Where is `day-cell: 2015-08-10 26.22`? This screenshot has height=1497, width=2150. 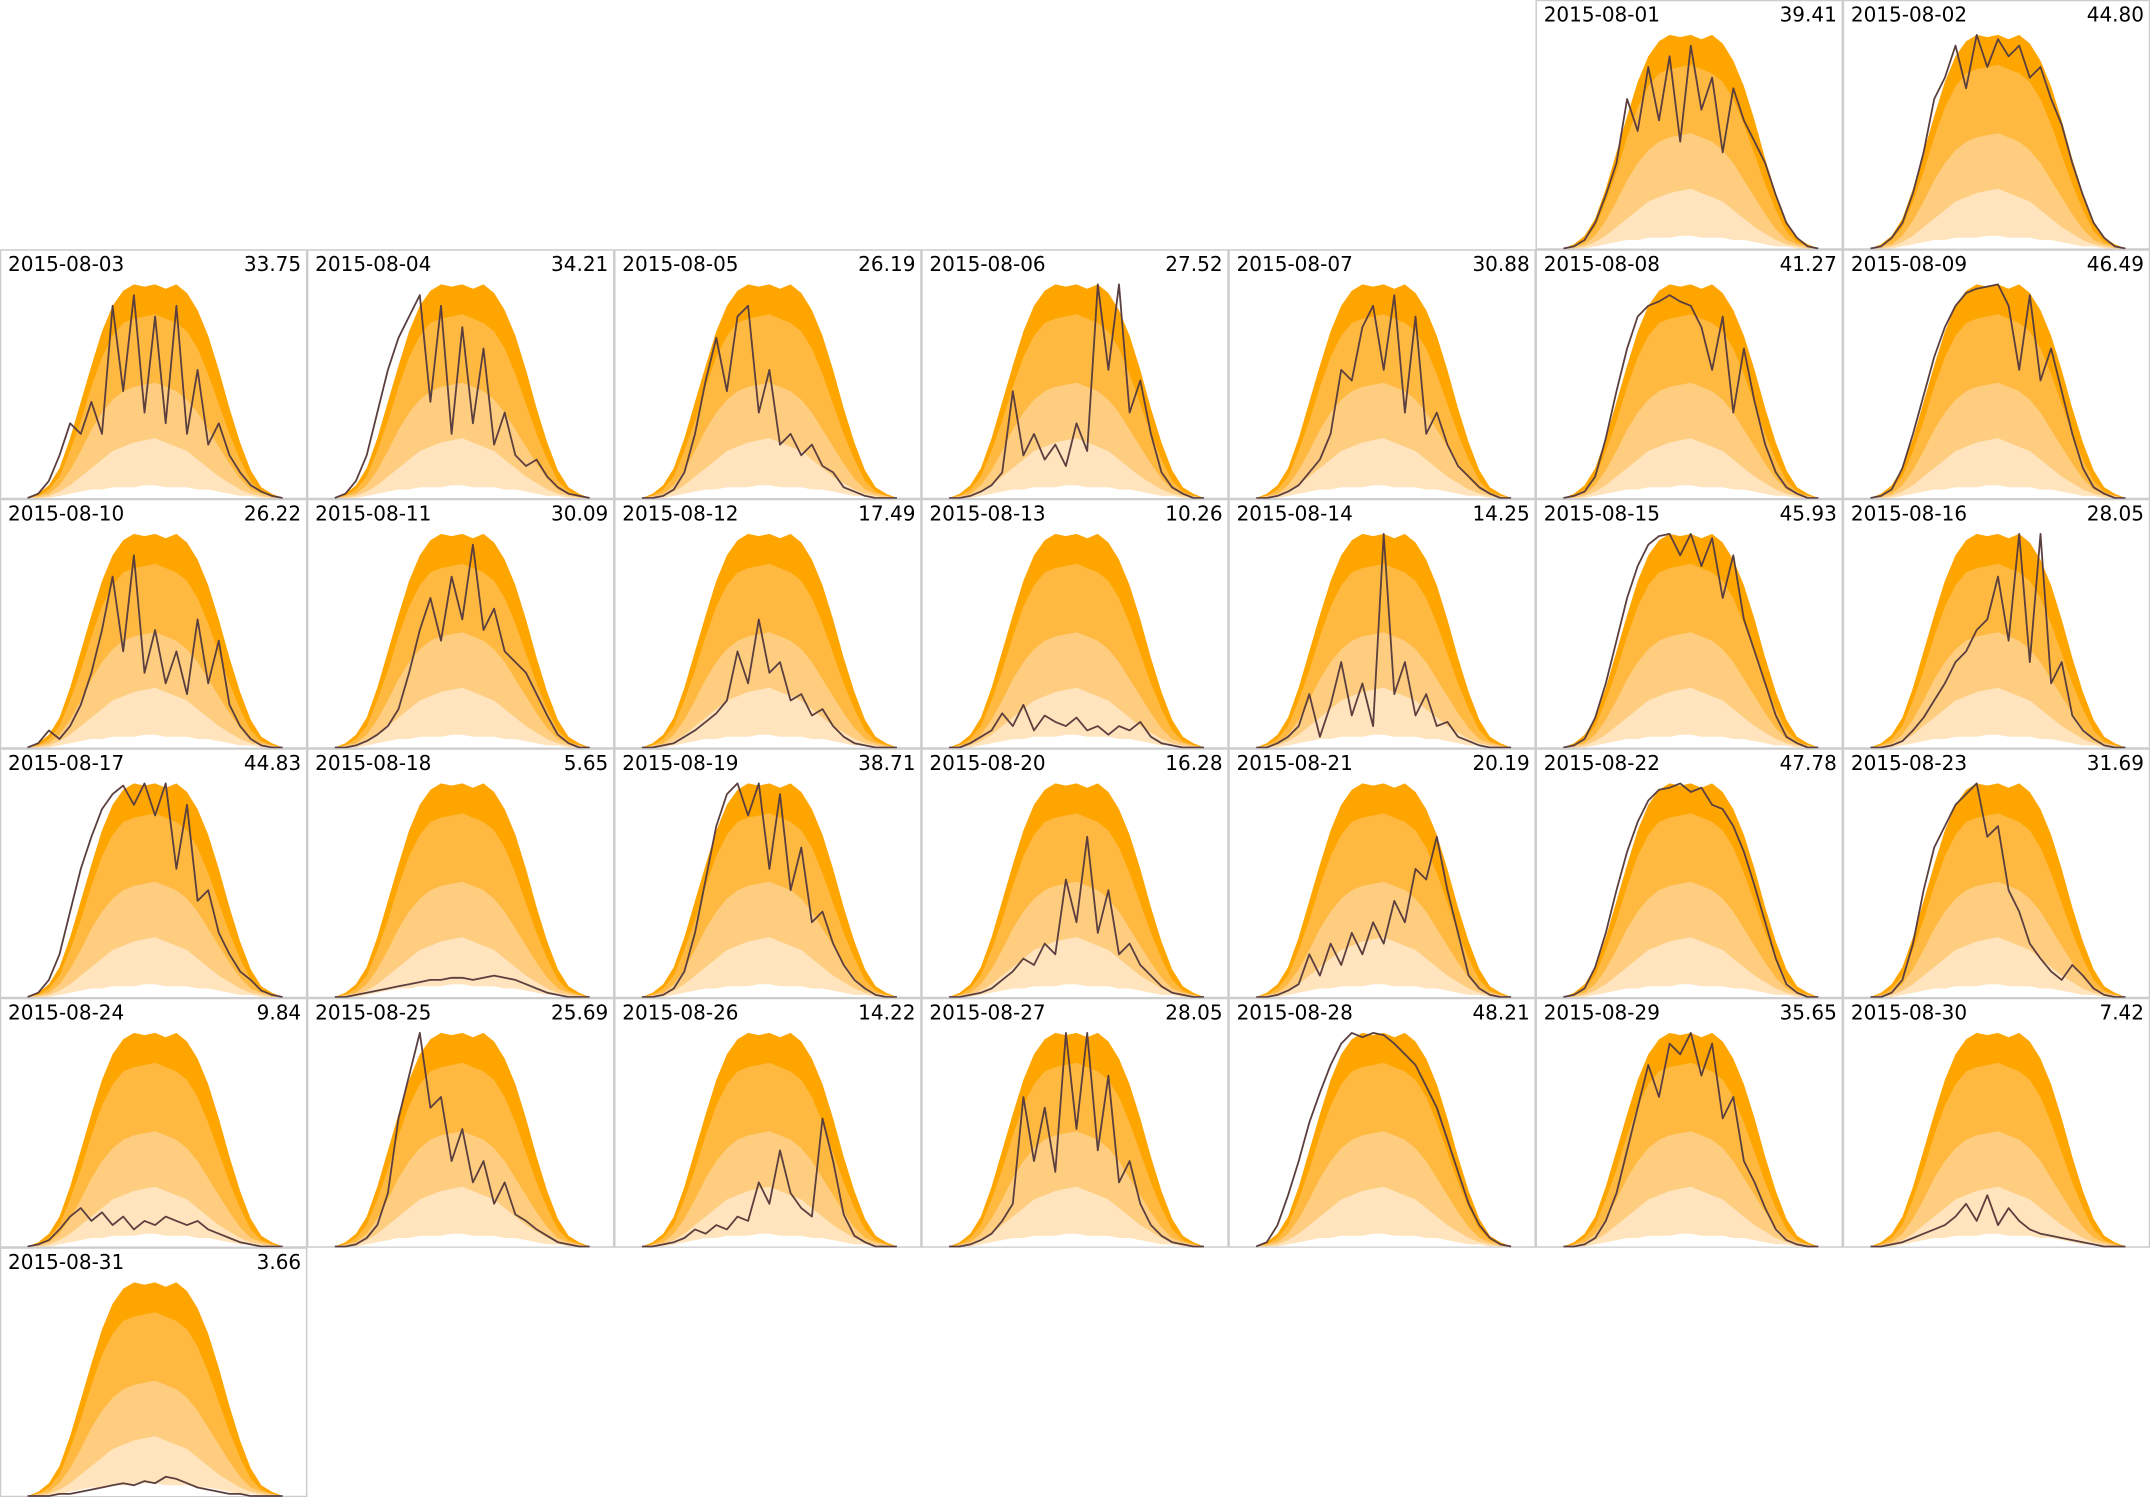 day-cell: 2015-08-10 26.22 is located at coordinates (154, 623).